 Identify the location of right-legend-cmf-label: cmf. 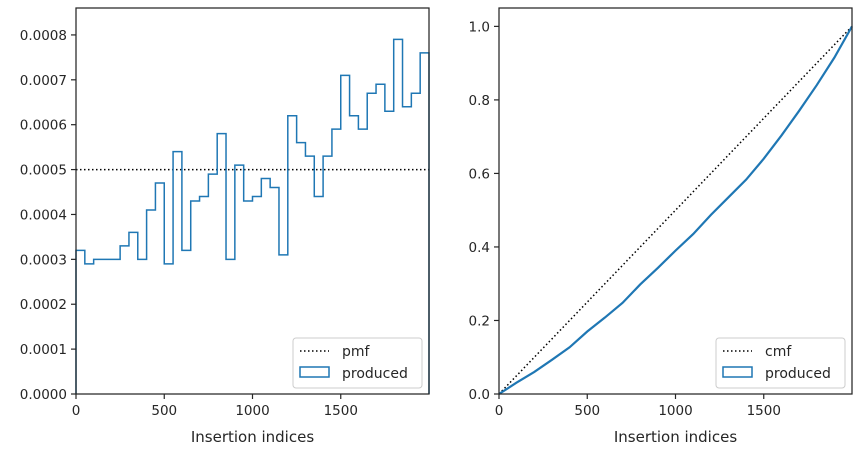
(778, 352).